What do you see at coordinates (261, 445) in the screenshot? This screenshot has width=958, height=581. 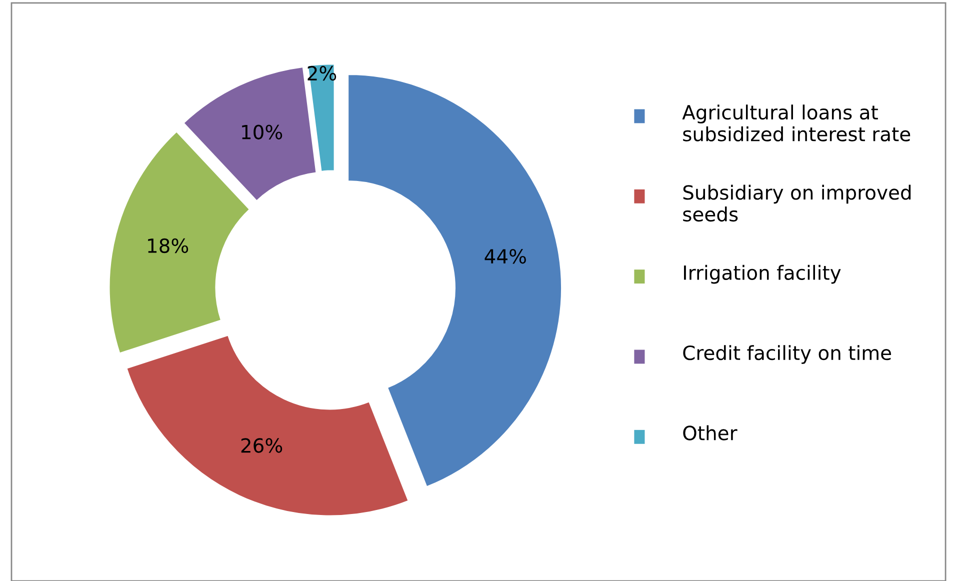 I see `data-label: 26%` at bounding box center [261, 445].